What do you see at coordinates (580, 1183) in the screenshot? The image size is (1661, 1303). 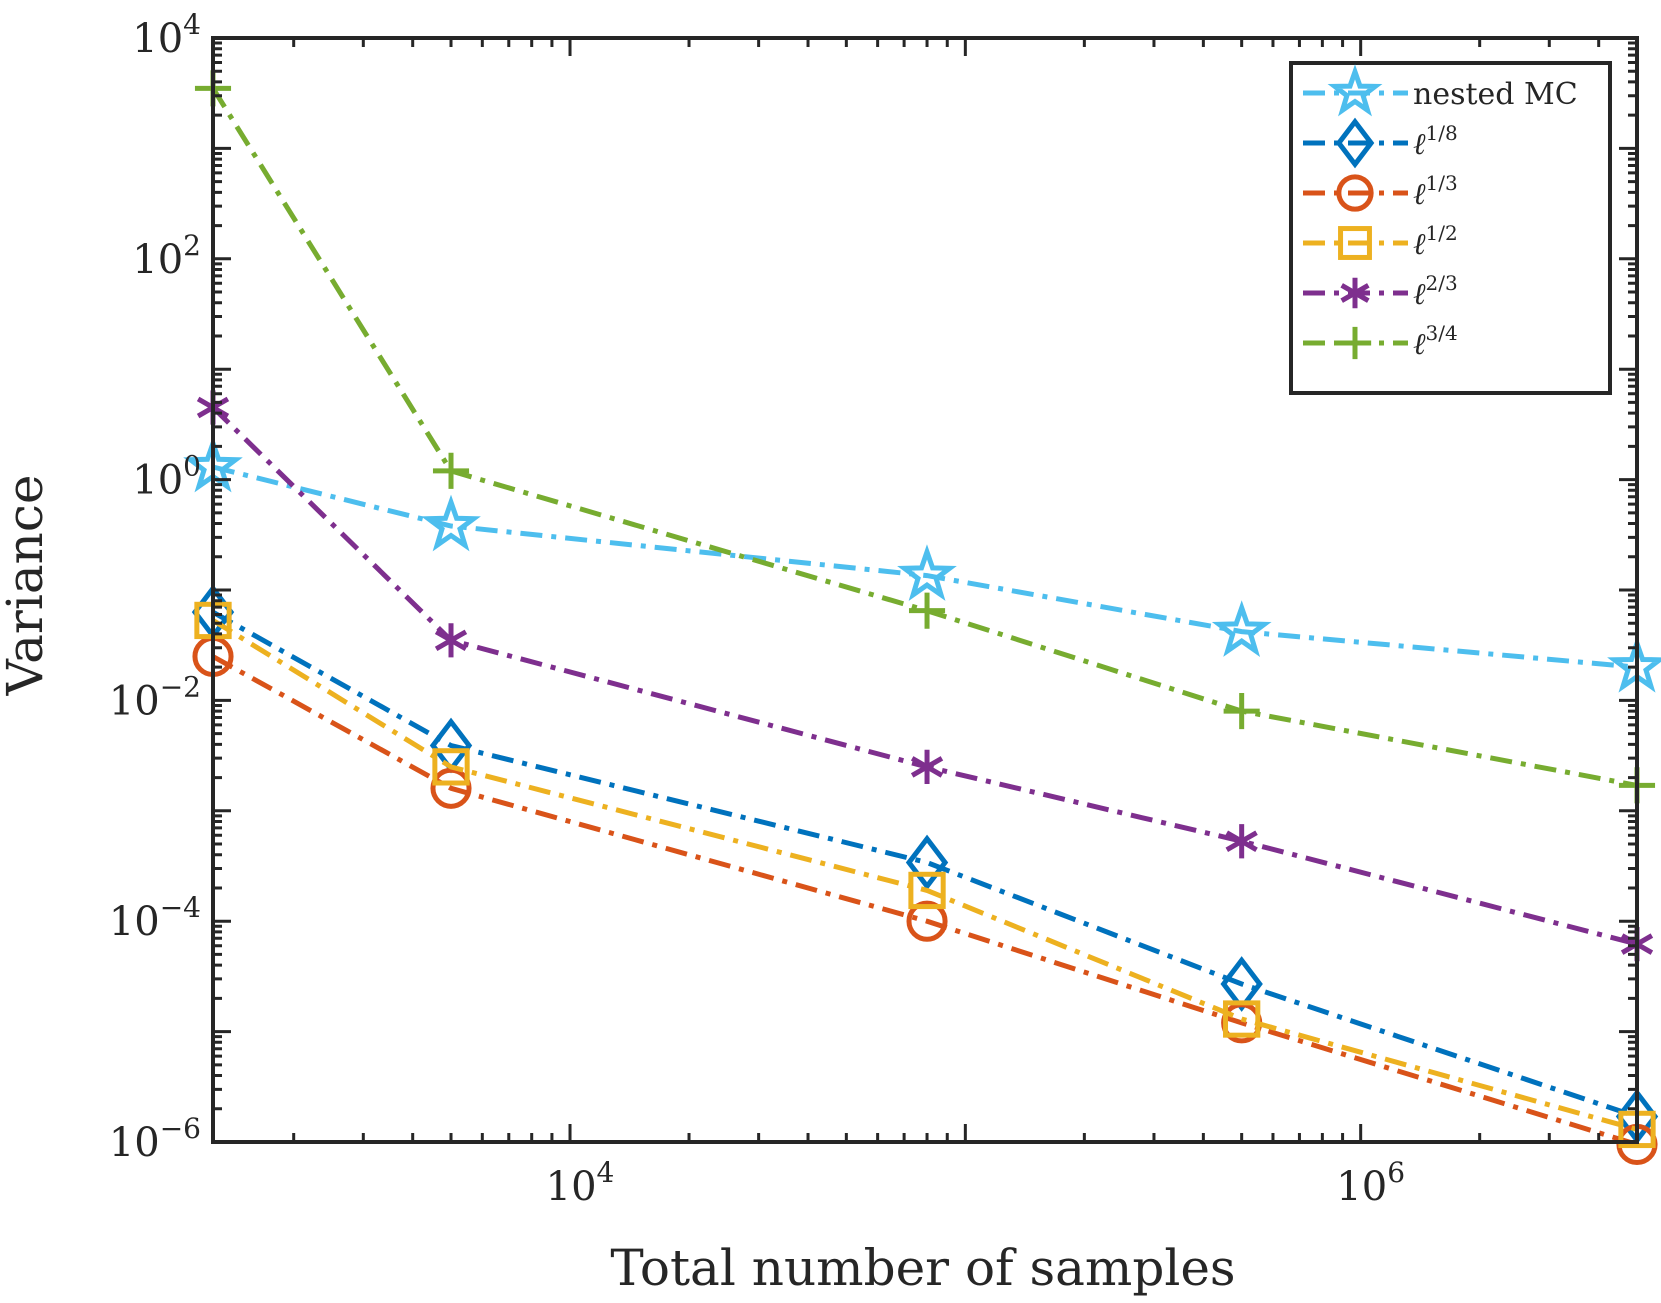 I see `x-tick-label-0: 10⁴` at bounding box center [580, 1183].